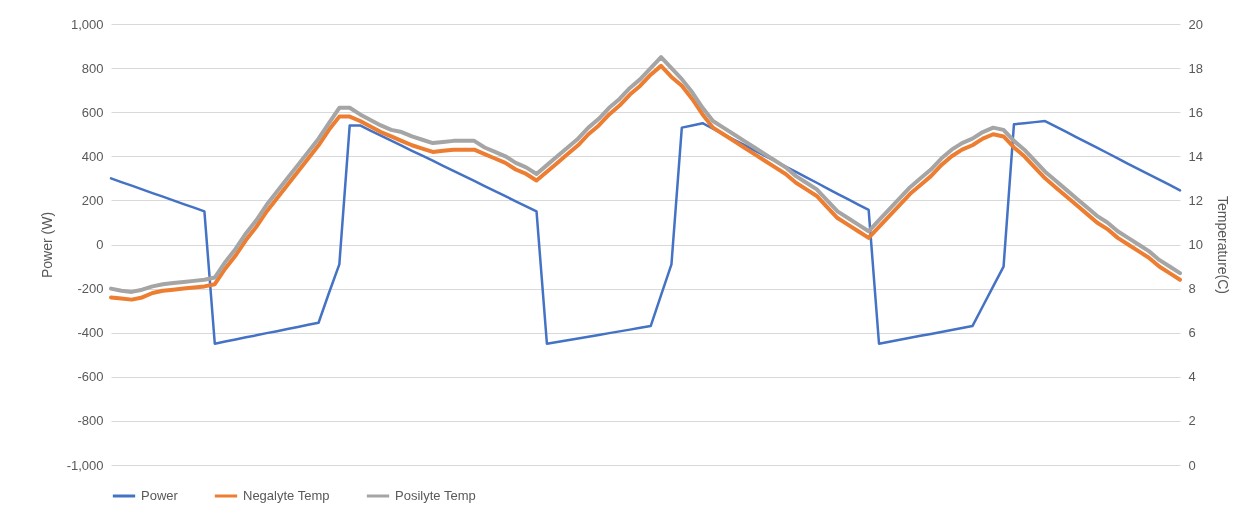  Describe the element at coordinates (87, 24) in the screenshot. I see `y-tick-label: 1,000` at that location.